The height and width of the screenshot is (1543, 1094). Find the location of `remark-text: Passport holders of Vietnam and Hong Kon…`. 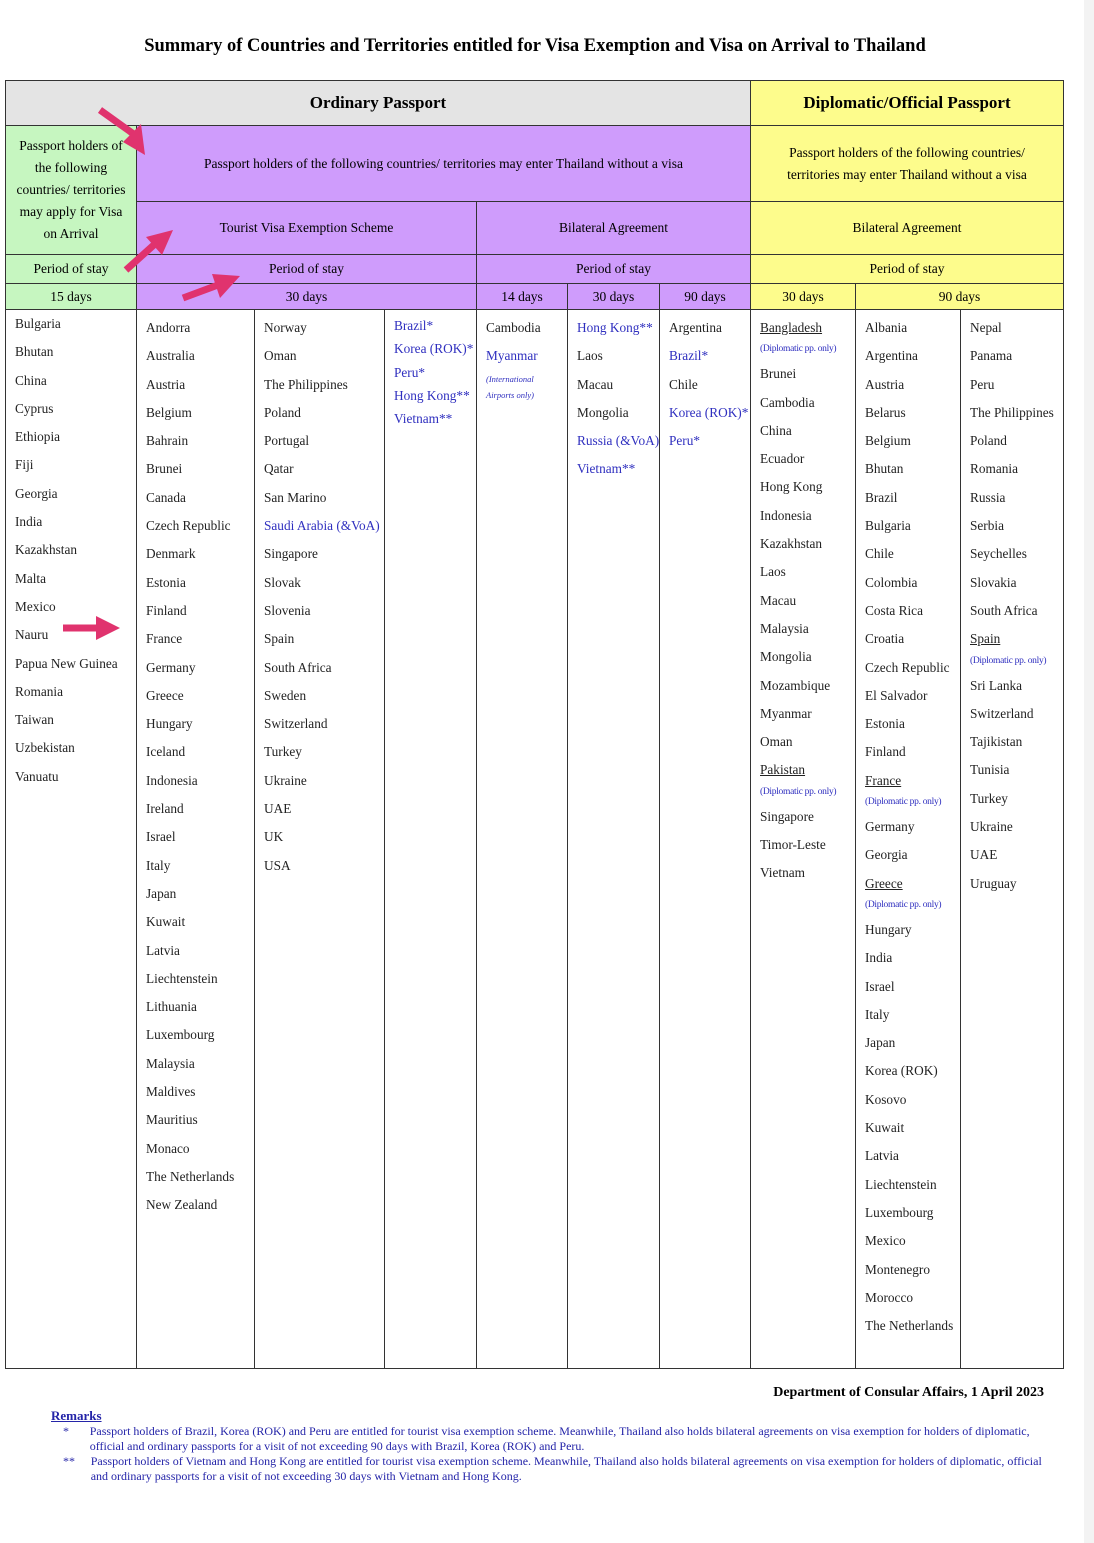

remark-text: Passport holders of Vietnam and Hong Kon… is located at coordinates (566, 1468).